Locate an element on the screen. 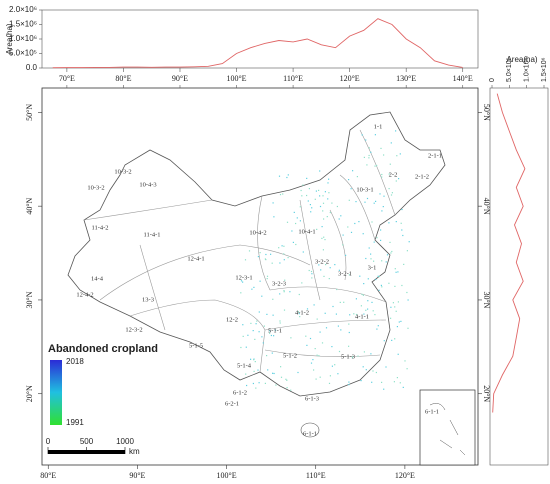 This screenshot has width=550, height=484. lat-label: 50°N is located at coordinates (29, 112).